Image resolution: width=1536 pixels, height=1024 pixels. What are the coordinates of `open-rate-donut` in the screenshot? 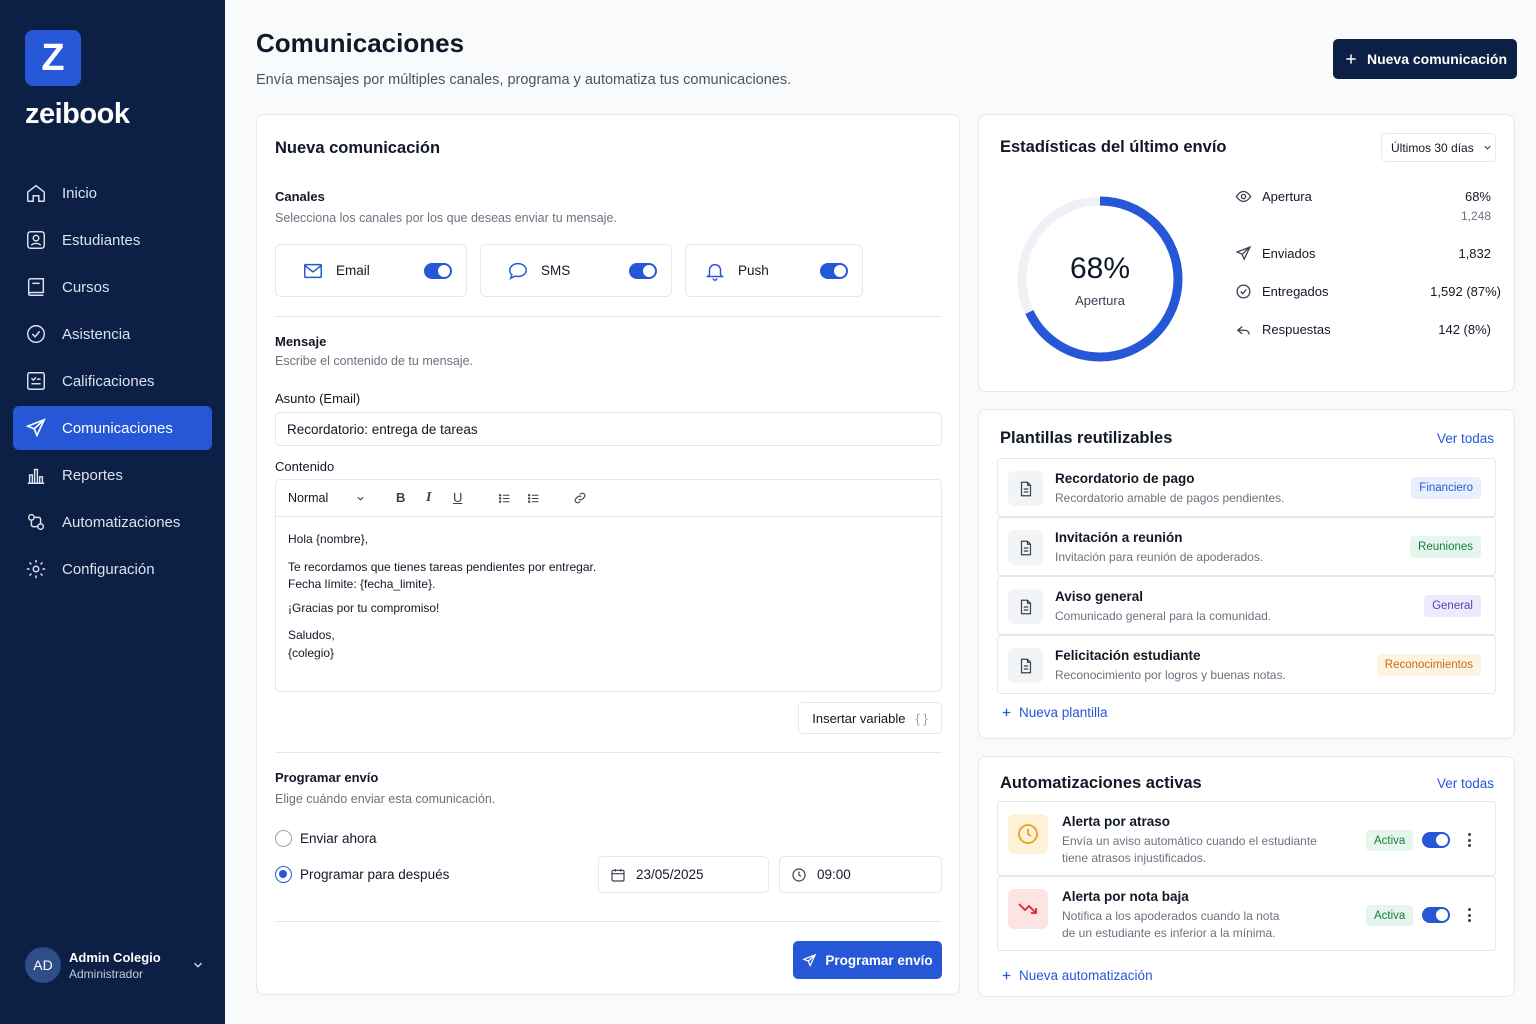 It's located at (1100, 279).